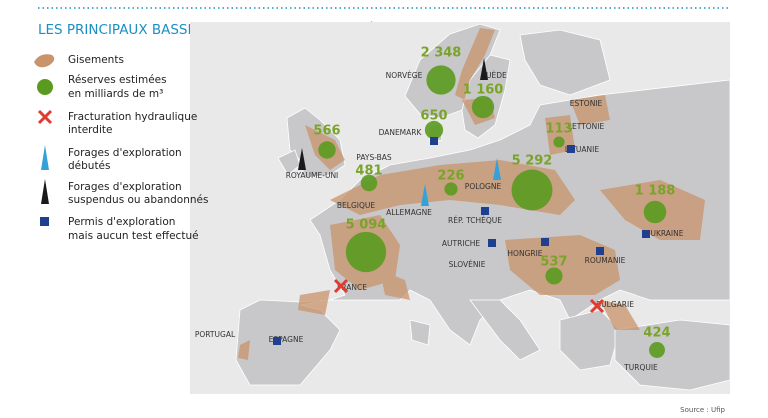  Describe the element at coordinates (615, 304) in the screenshot. I see `country-label: BULGARIE` at that location.